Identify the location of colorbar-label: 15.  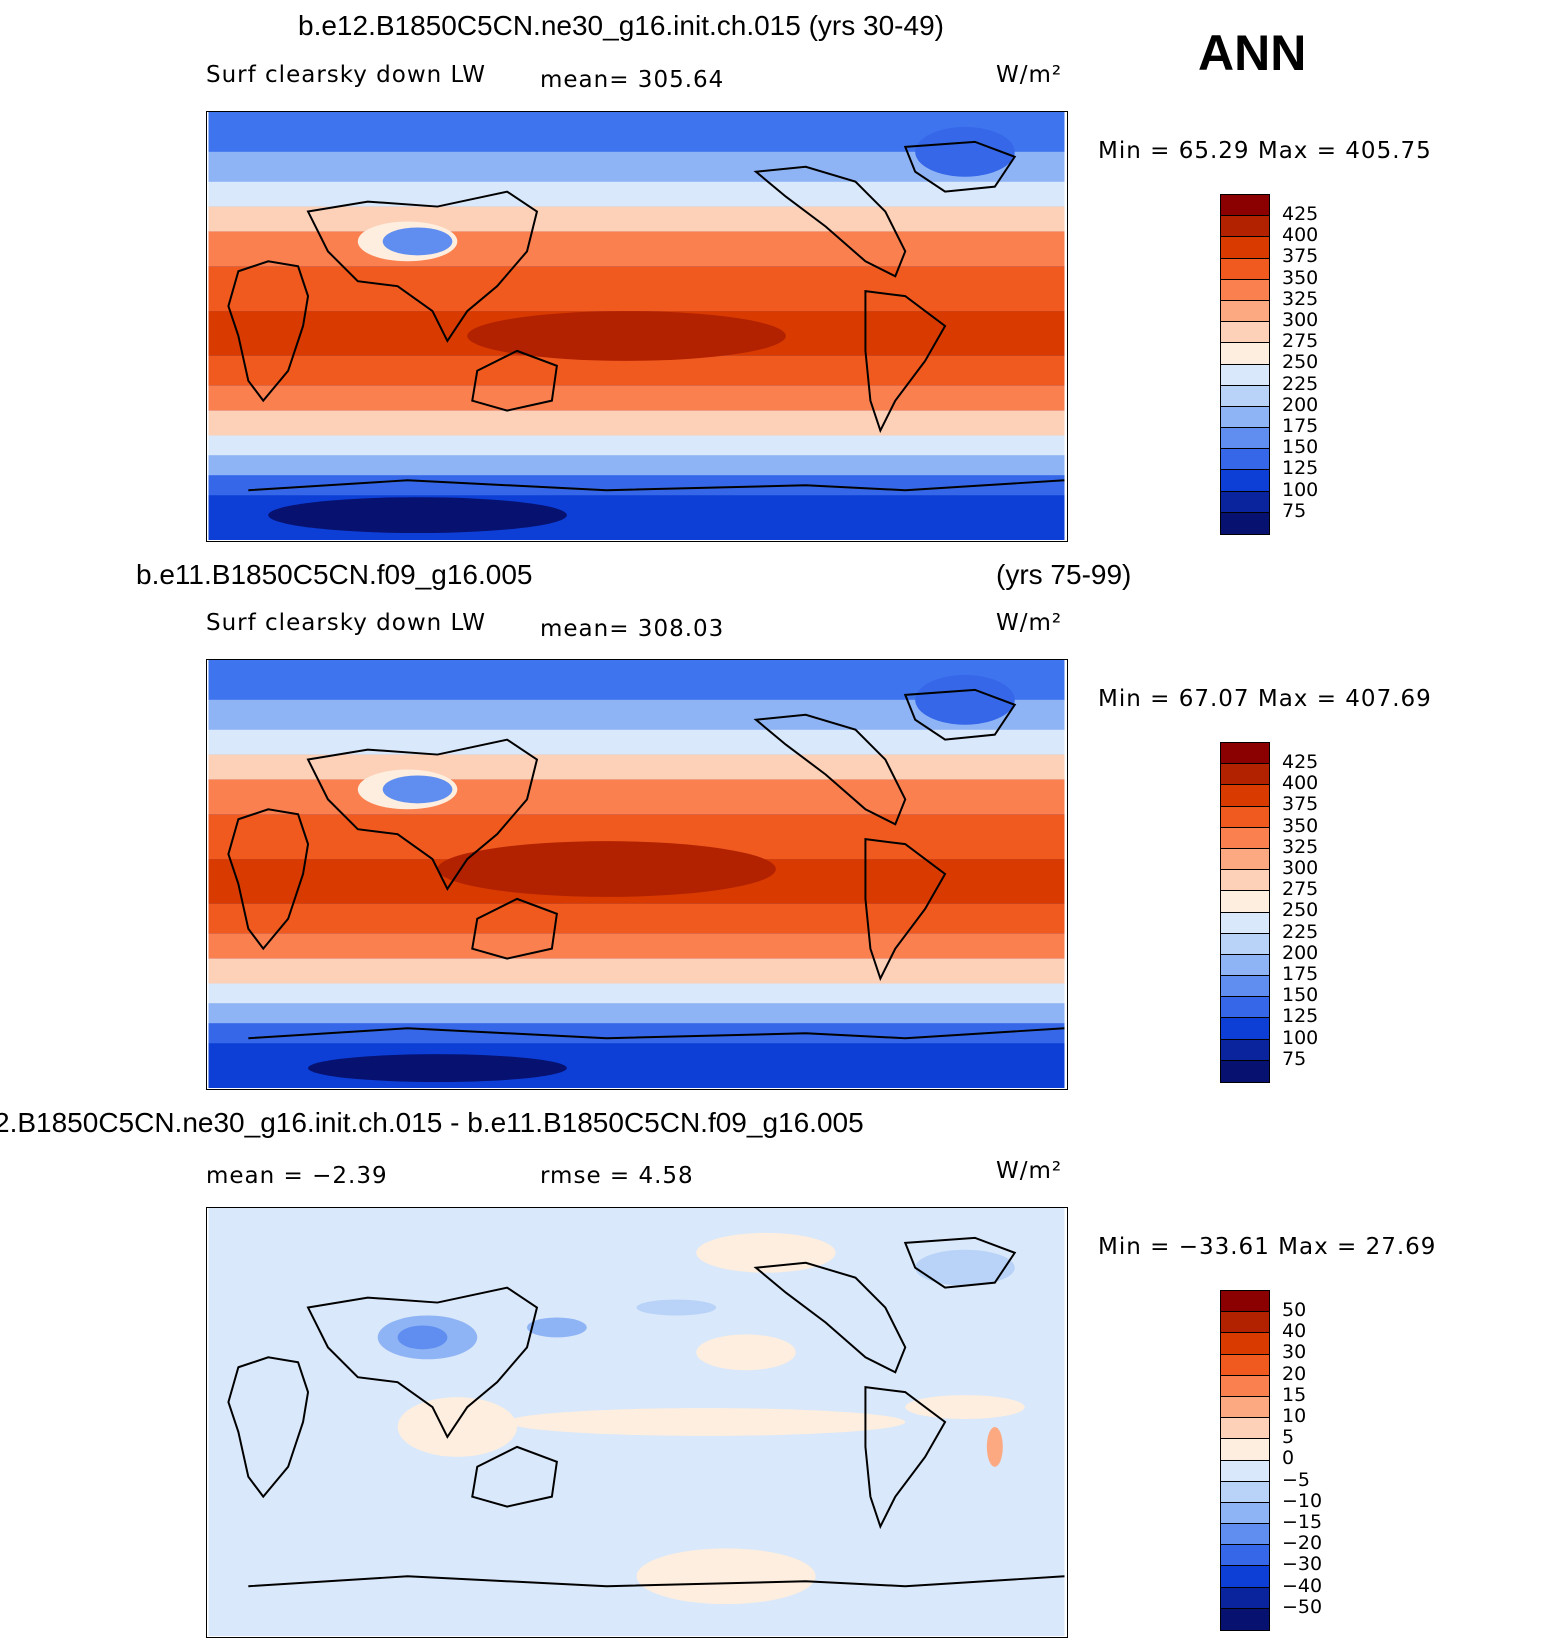
(1294, 1394).